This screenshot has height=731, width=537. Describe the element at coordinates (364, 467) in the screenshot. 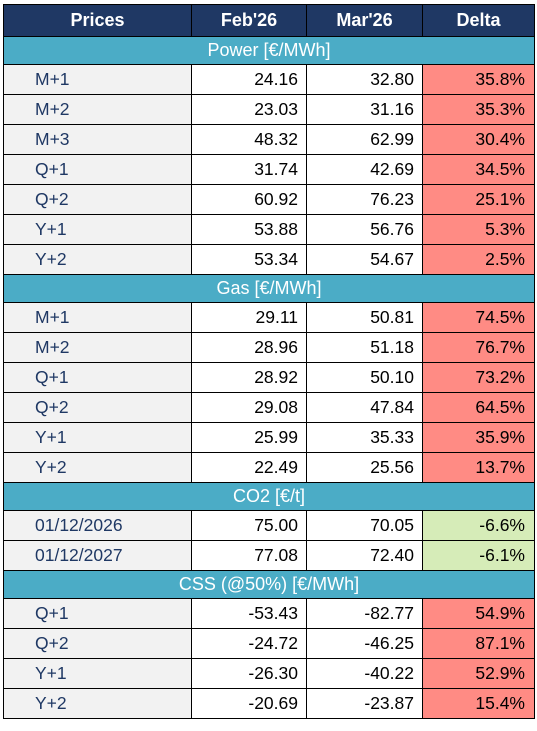

I see `mar-value: 25.56` at that location.